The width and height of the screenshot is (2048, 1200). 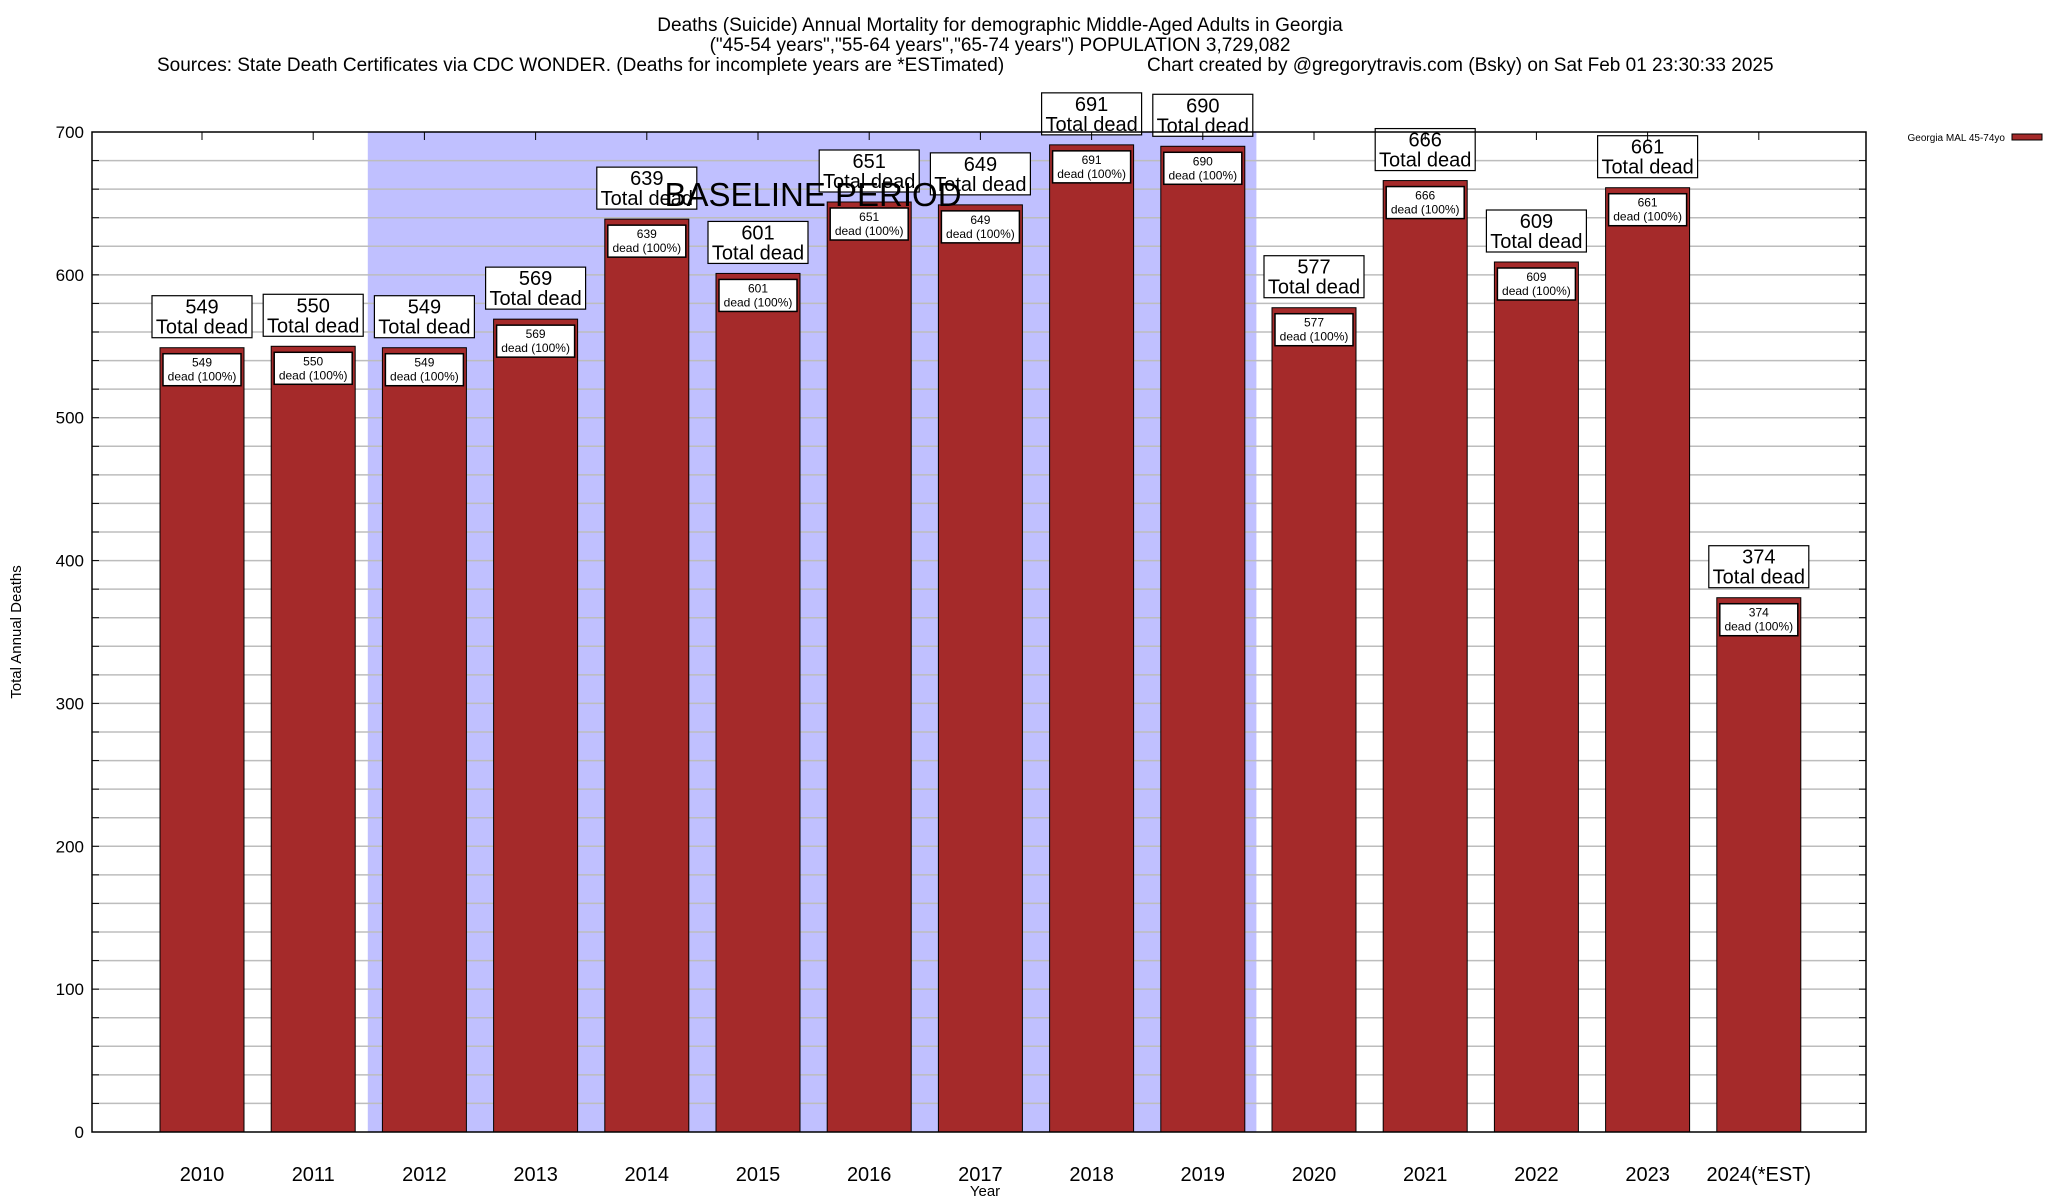 I want to click on x-tick-label: 2020, so click(x=1314, y=1175).